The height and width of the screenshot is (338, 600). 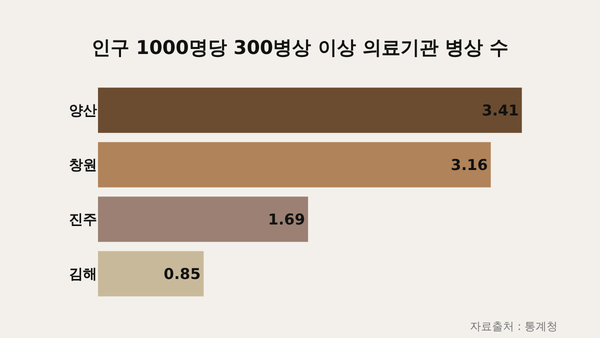 I want to click on y-tick-label: 김해, so click(x=83, y=274).